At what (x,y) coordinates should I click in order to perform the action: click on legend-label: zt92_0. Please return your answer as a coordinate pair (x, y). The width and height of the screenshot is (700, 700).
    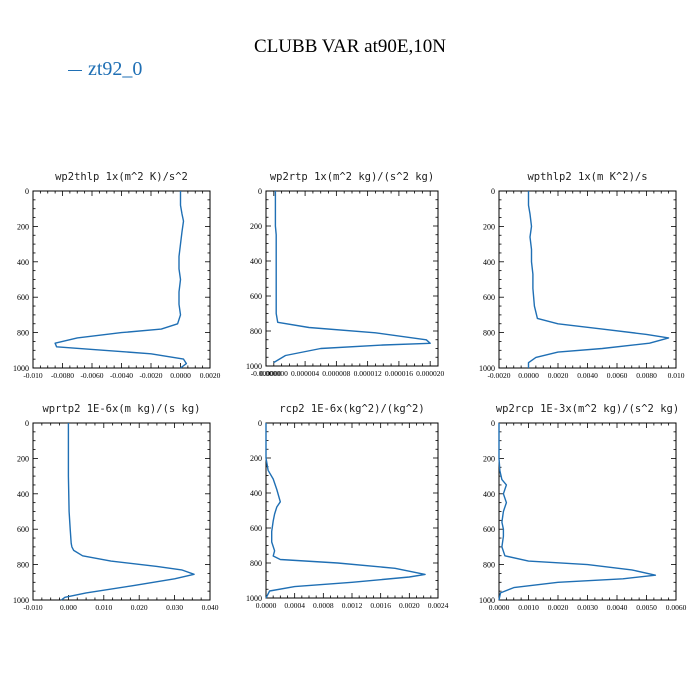
    Looking at the image, I should click on (115, 69).